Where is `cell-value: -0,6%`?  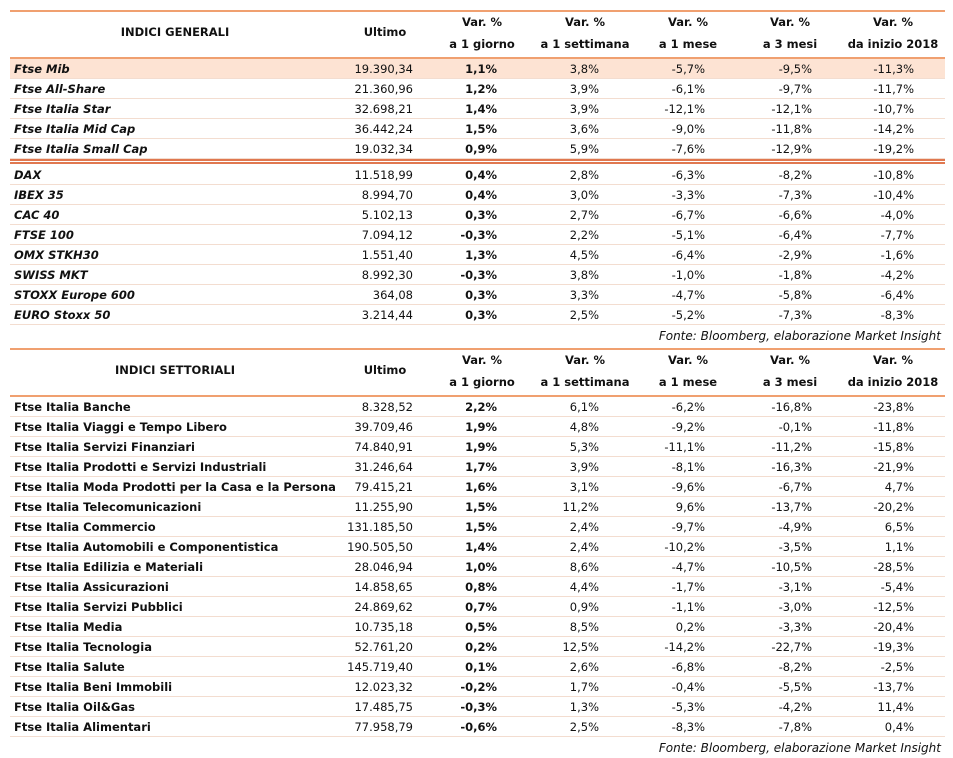 cell-value: -0,6% is located at coordinates (478, 727).